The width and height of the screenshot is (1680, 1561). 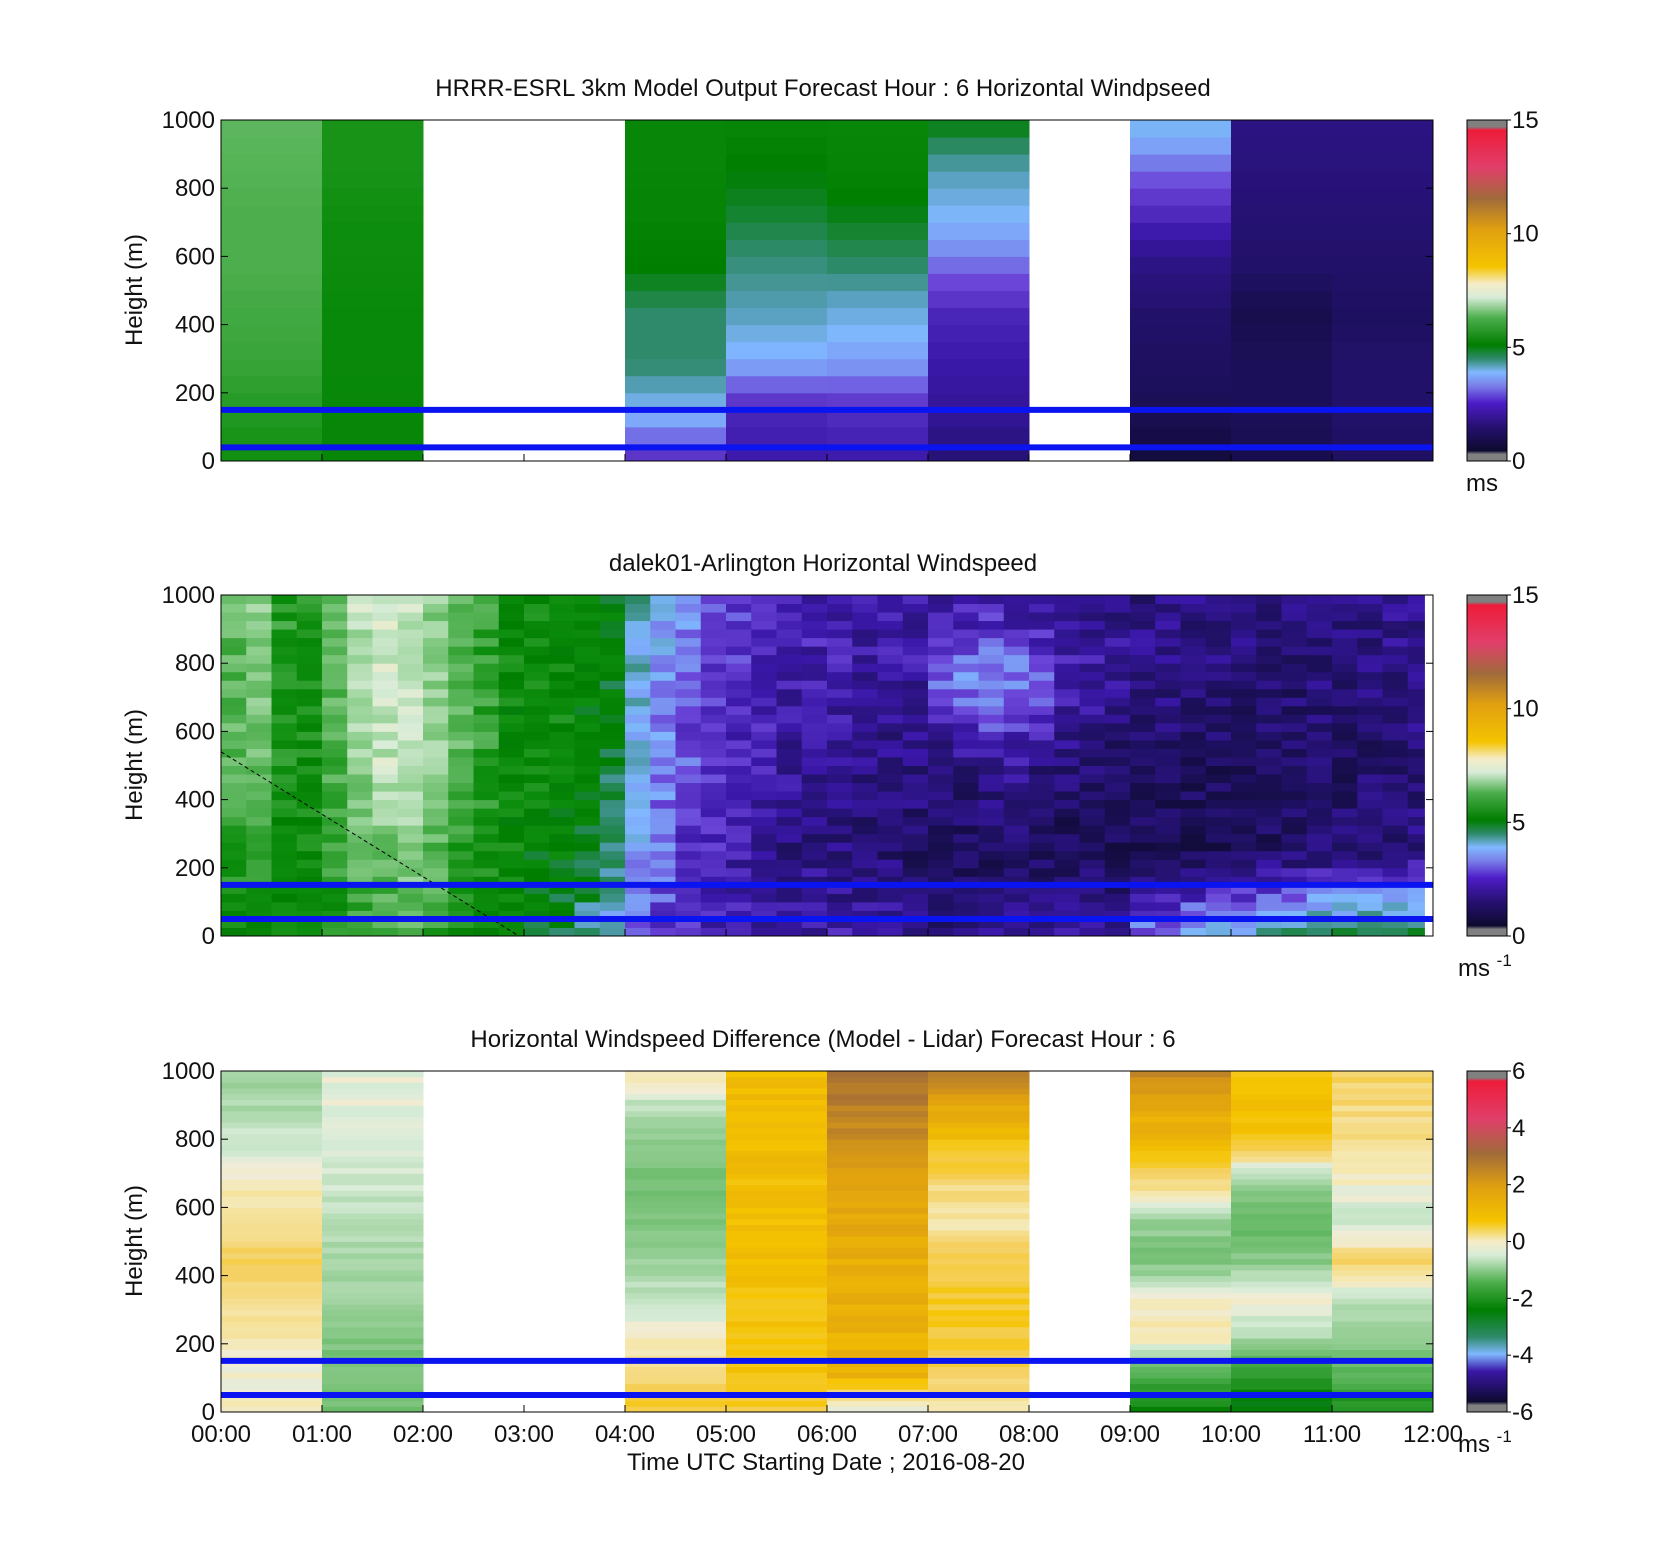 I want to click on y-tick-label: 400, so click(x=195, y=800).